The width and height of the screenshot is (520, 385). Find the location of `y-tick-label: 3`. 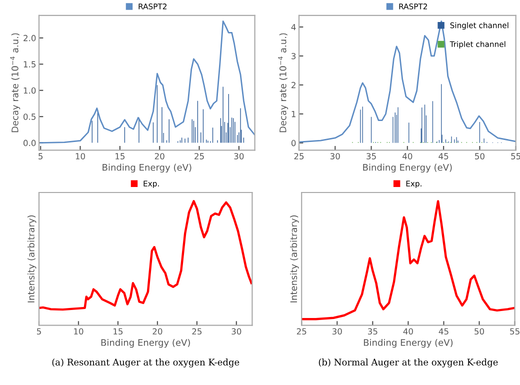

y-tick-label: 3 is located at coordinates (294, 56).